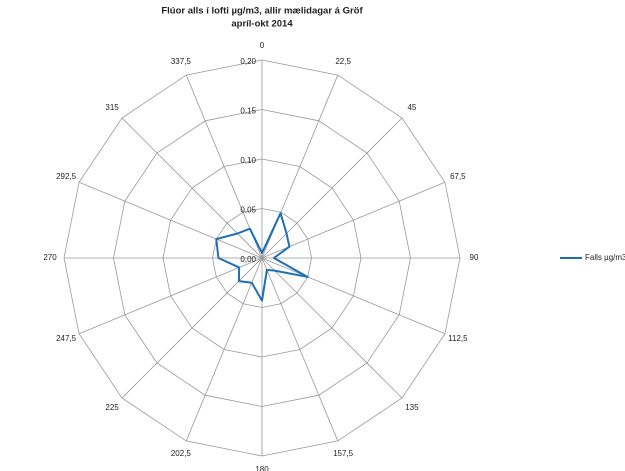 This screenshot has height=471, width=625. What do you see at coordinates (458, 176) in the screenshot?
I see `category-label: 67,5` at bounding box center [458, 176].